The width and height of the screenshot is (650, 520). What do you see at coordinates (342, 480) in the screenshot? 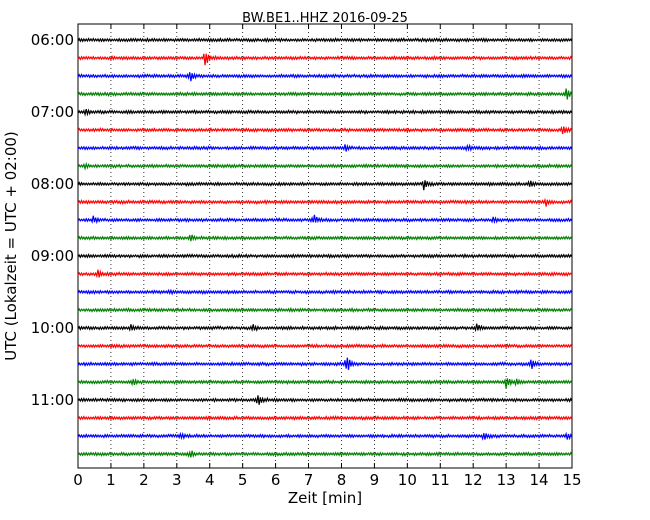
I see `x-tick-label: 8` at bounding box center [342, 480].